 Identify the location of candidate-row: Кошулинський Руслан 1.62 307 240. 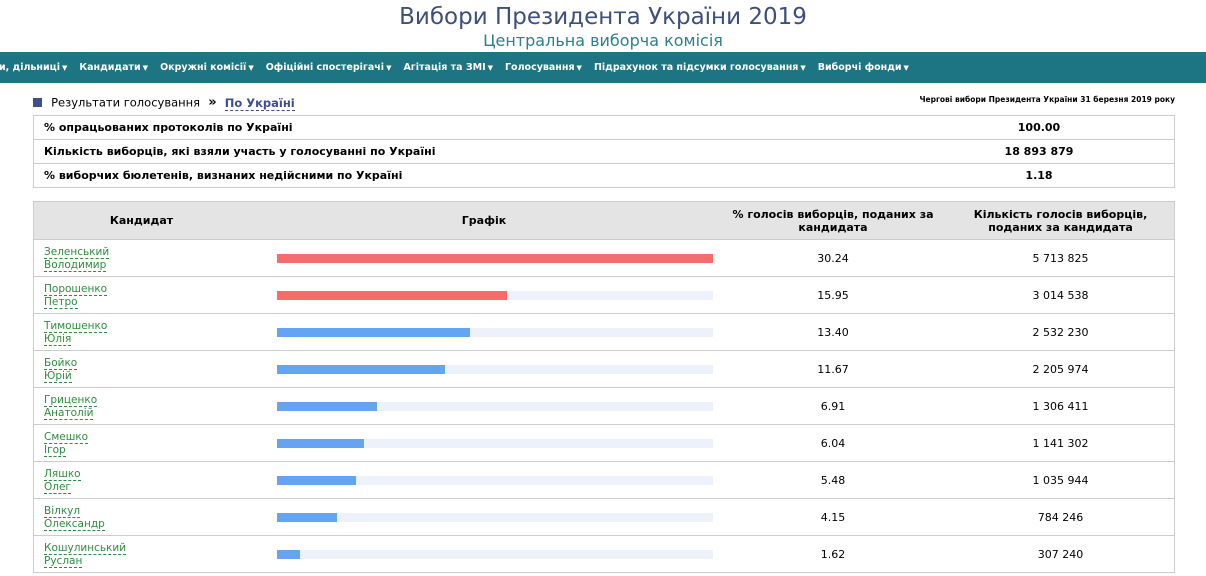
(604, 554).